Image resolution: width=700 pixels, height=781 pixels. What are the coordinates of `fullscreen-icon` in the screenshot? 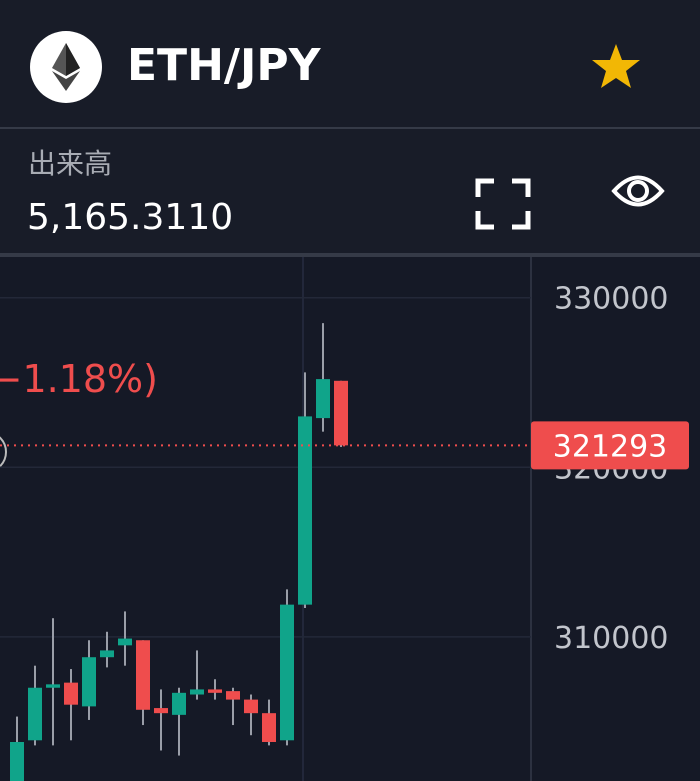 It's located at (503, 204).